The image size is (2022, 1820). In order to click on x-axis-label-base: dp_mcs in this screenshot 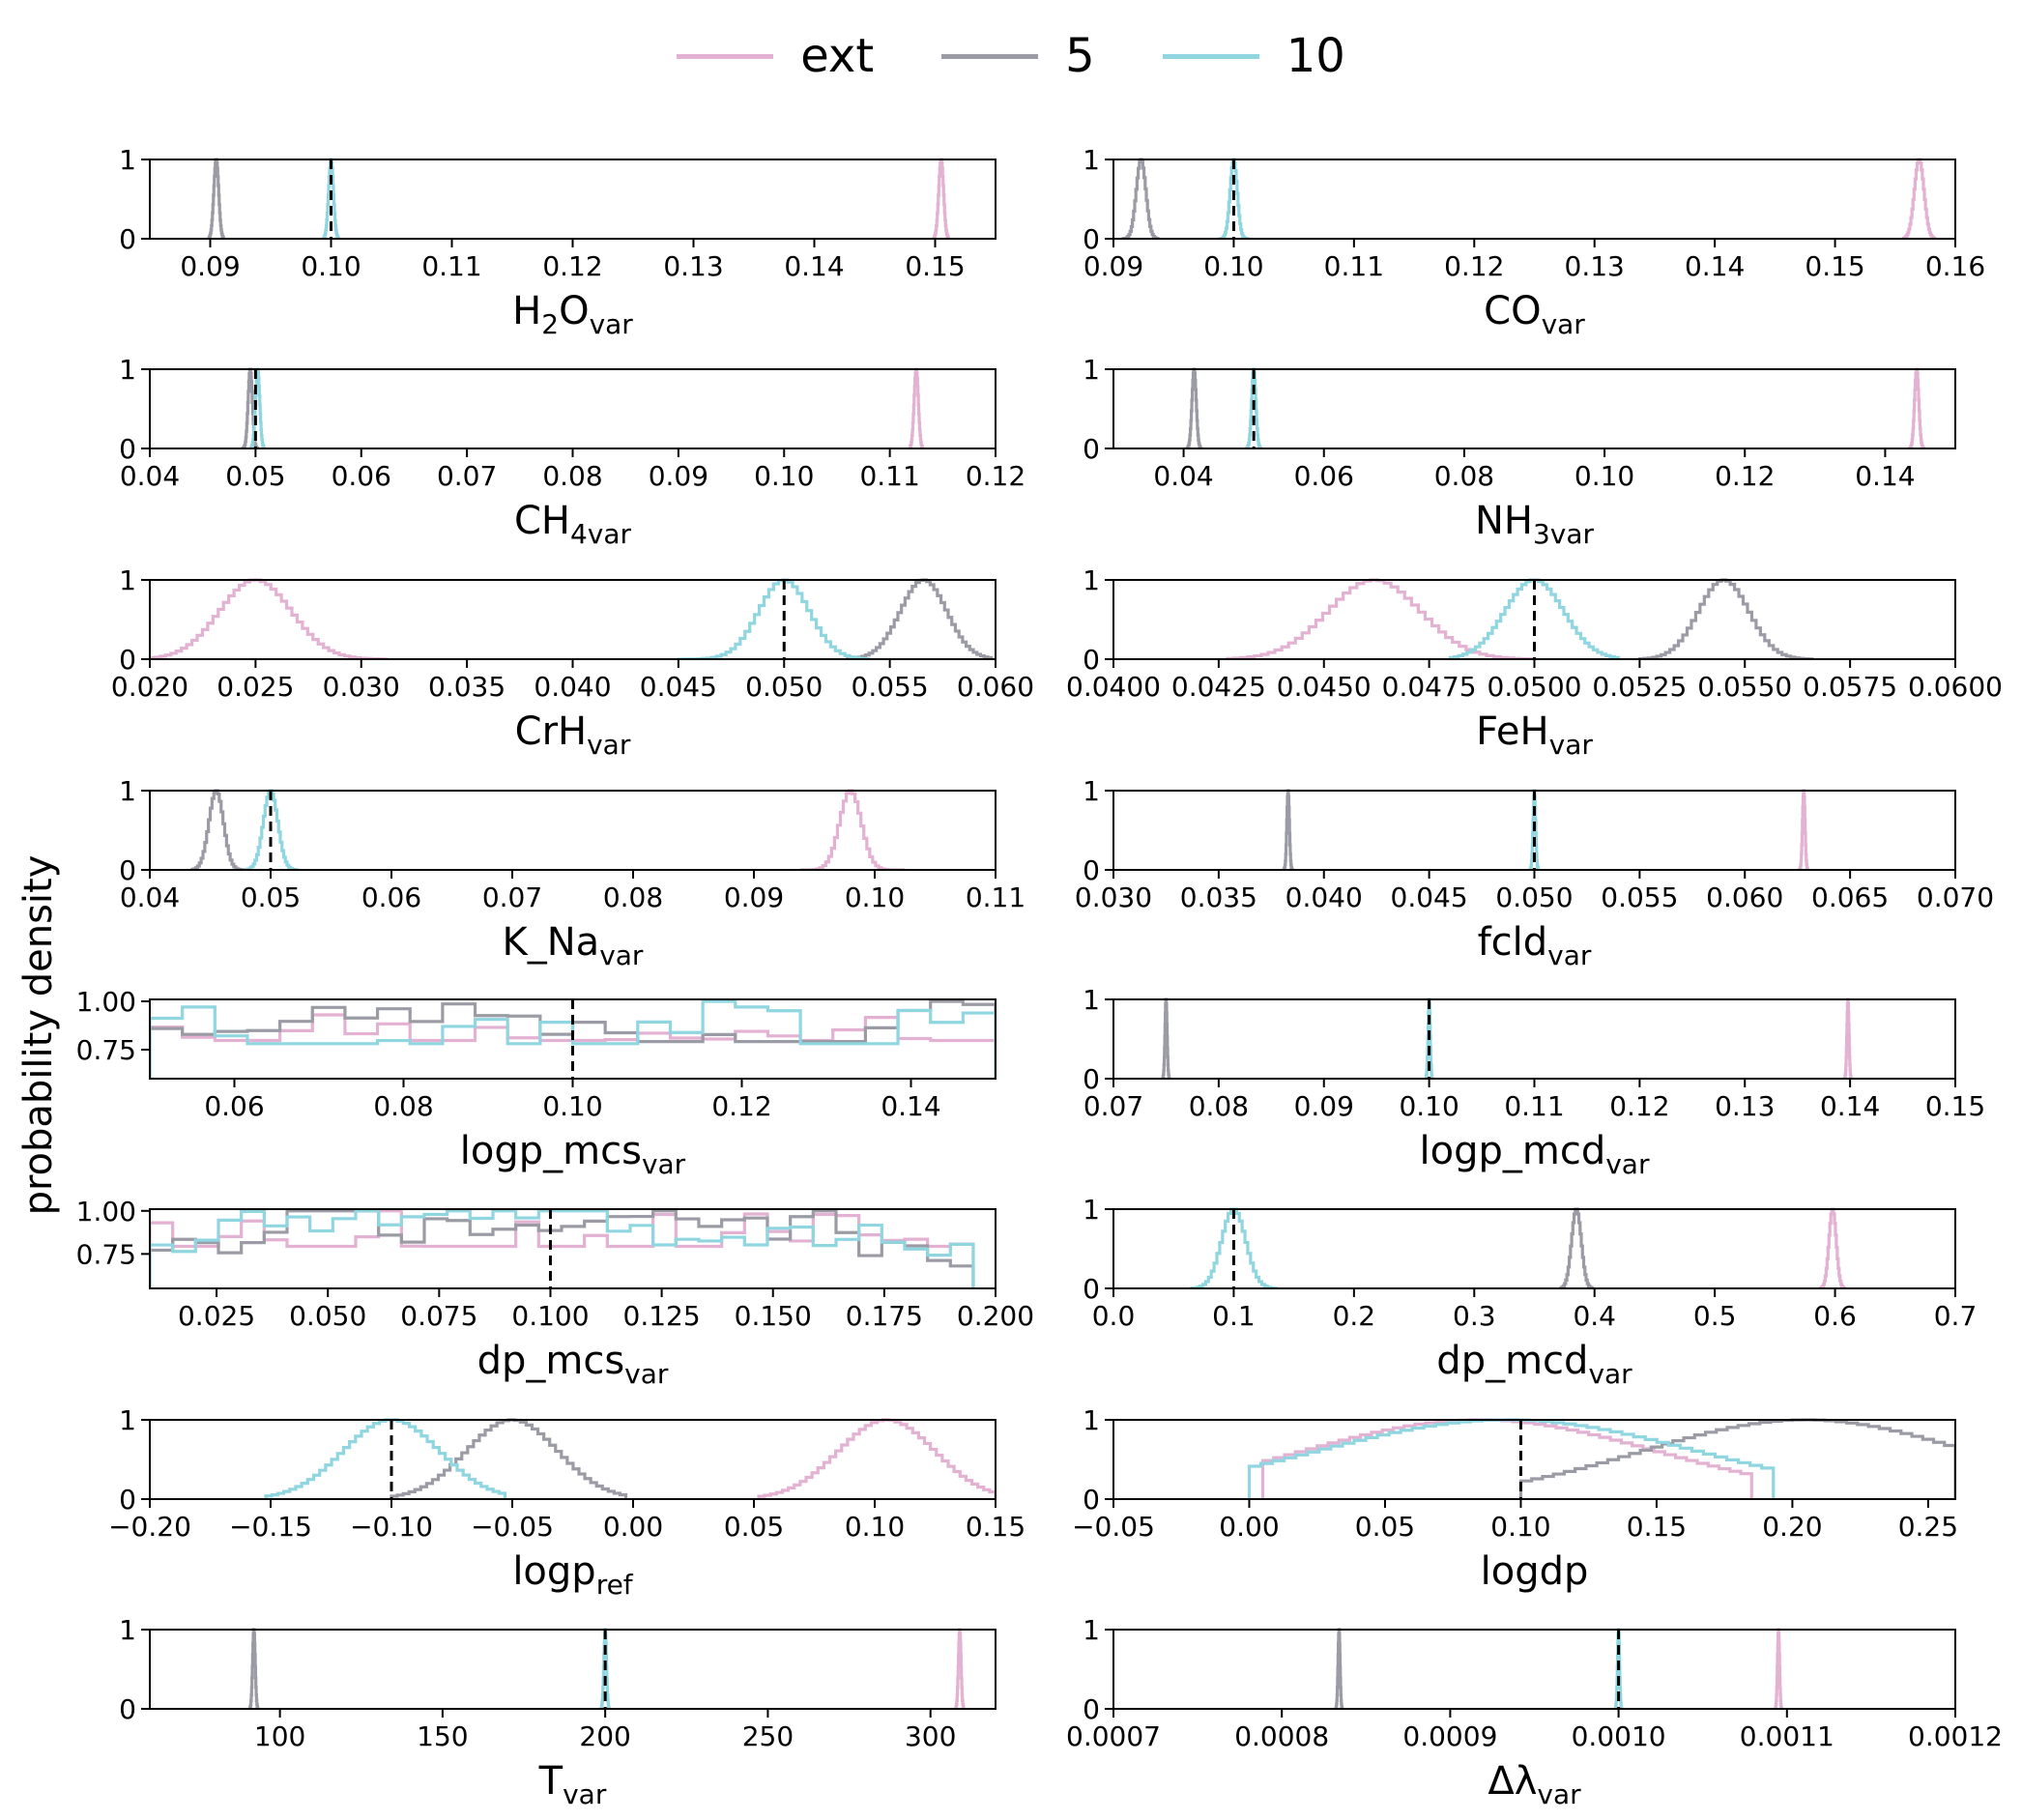, I will do `click(551, 1361)`.